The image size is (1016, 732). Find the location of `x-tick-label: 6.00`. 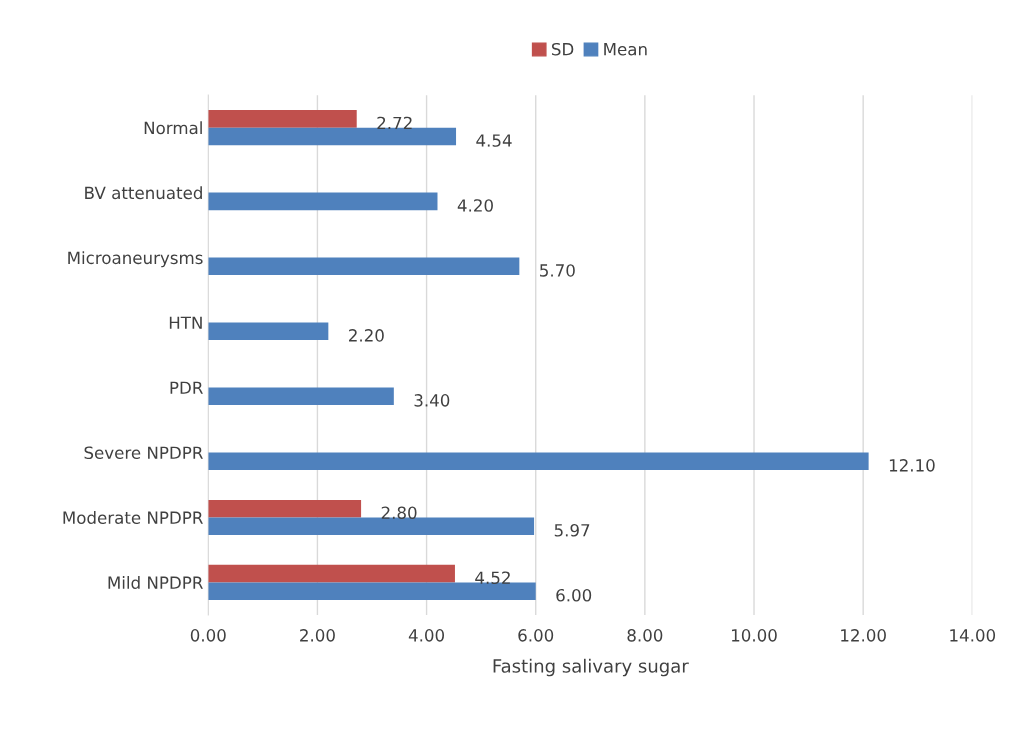

x-tick-label: 6.00 is located at coordinates (536, 635).